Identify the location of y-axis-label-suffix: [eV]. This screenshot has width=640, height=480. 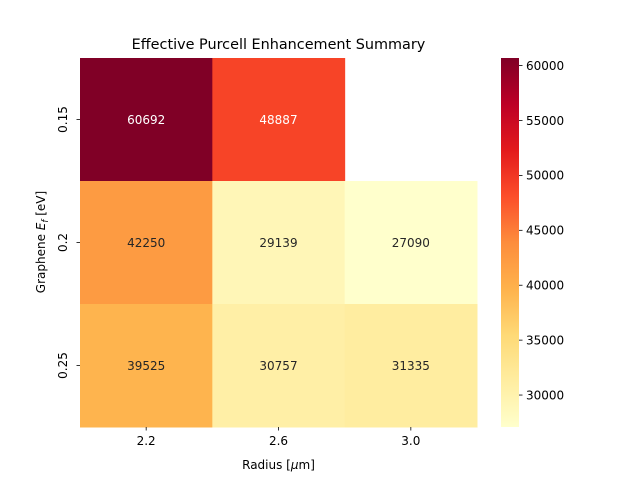
(41, 205).